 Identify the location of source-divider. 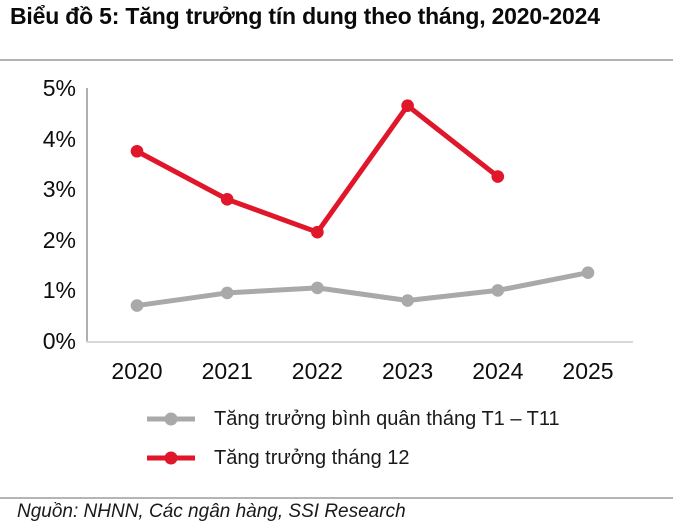
(336, 498).